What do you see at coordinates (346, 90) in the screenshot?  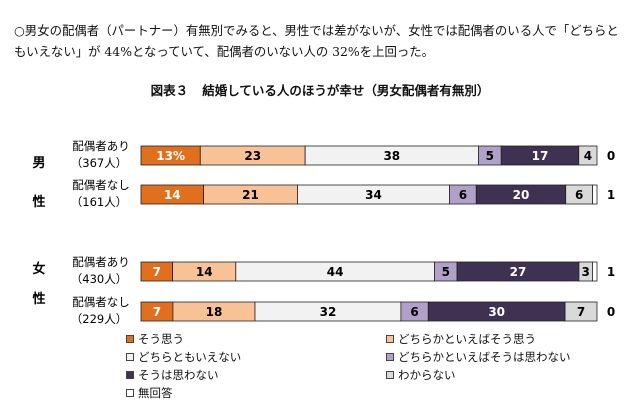 I see `figure-title-text: 結婚している人のほうが幸せ（男女配偶者有無別）` at bounding box center [346, 90].